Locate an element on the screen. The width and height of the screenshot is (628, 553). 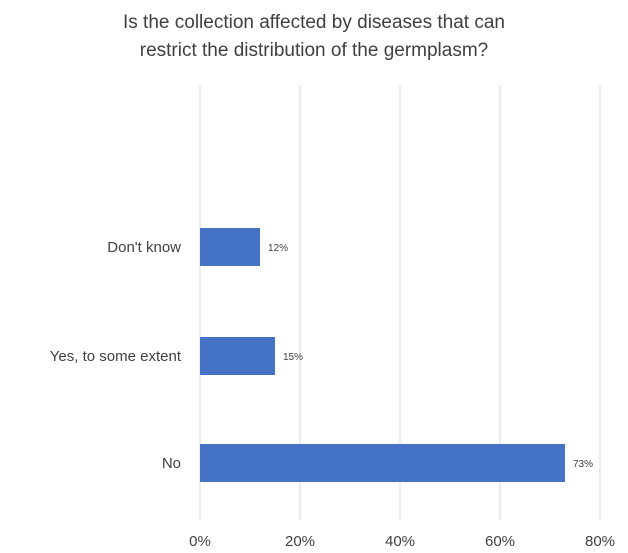
data-label: 73% is located at coordinates (583, 464).